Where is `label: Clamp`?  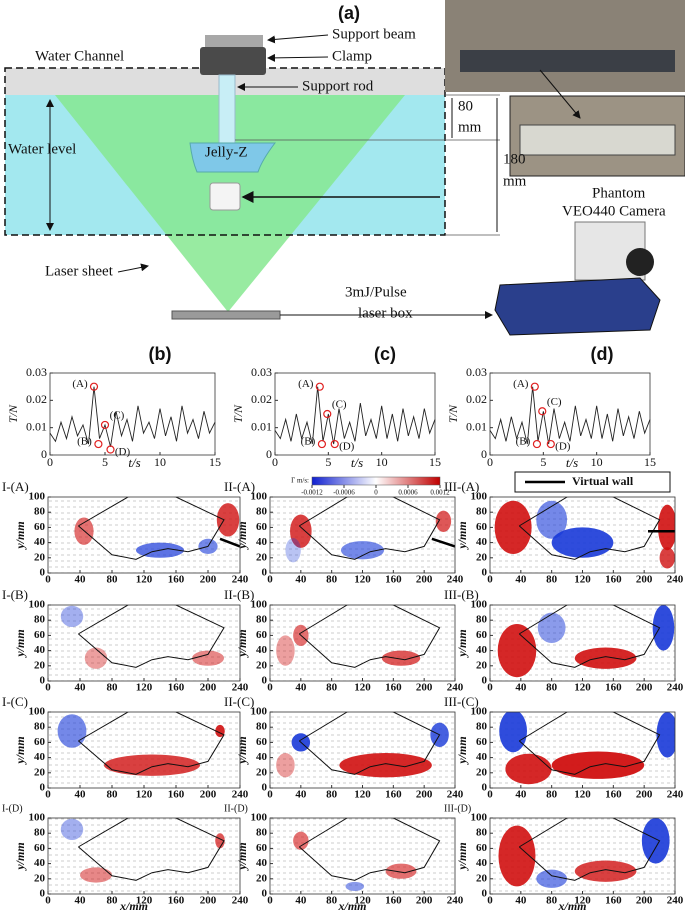
label: Clamp is located at coordinates (352, 56).